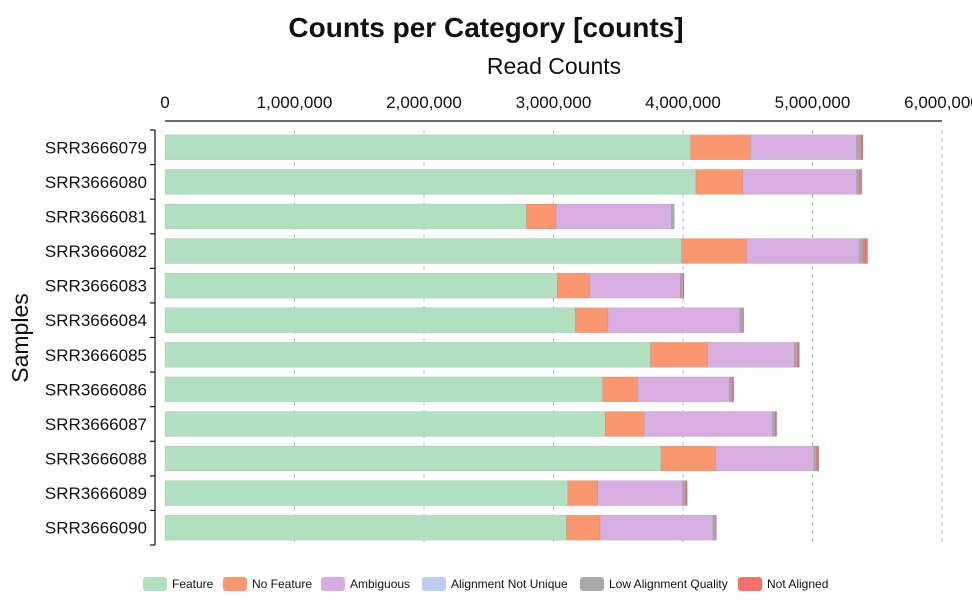 This screenshot has height=602, width=972. I want to click on y-category-label: SRR3666082, so click(96, 251).